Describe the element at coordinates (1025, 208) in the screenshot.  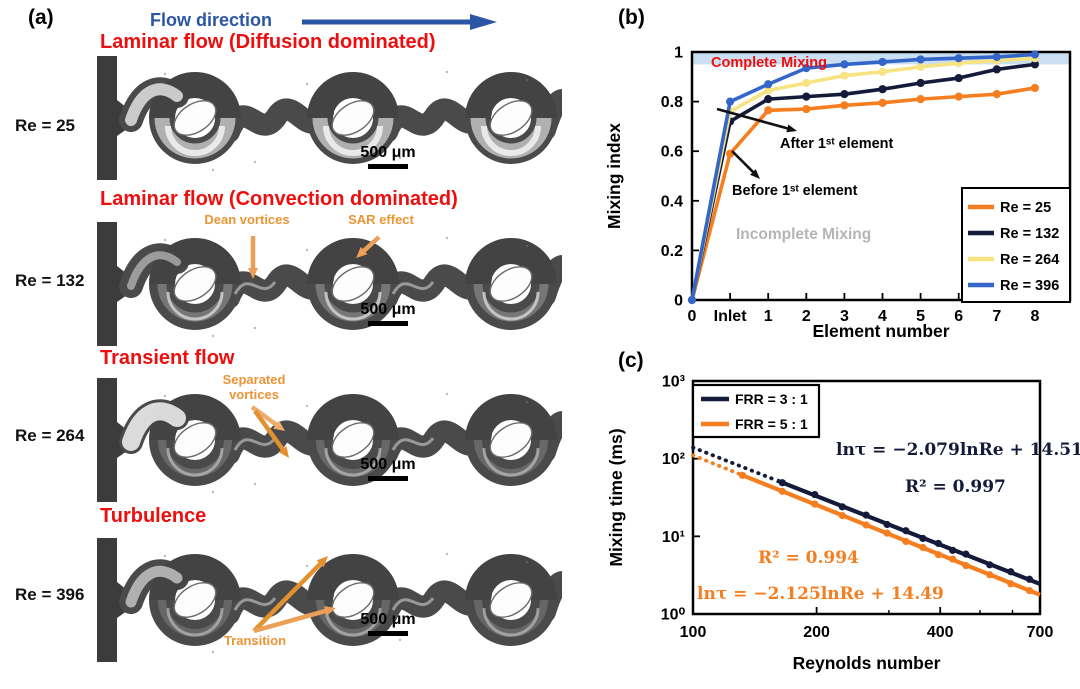
I see `legend-label: Re = 25` at that location.